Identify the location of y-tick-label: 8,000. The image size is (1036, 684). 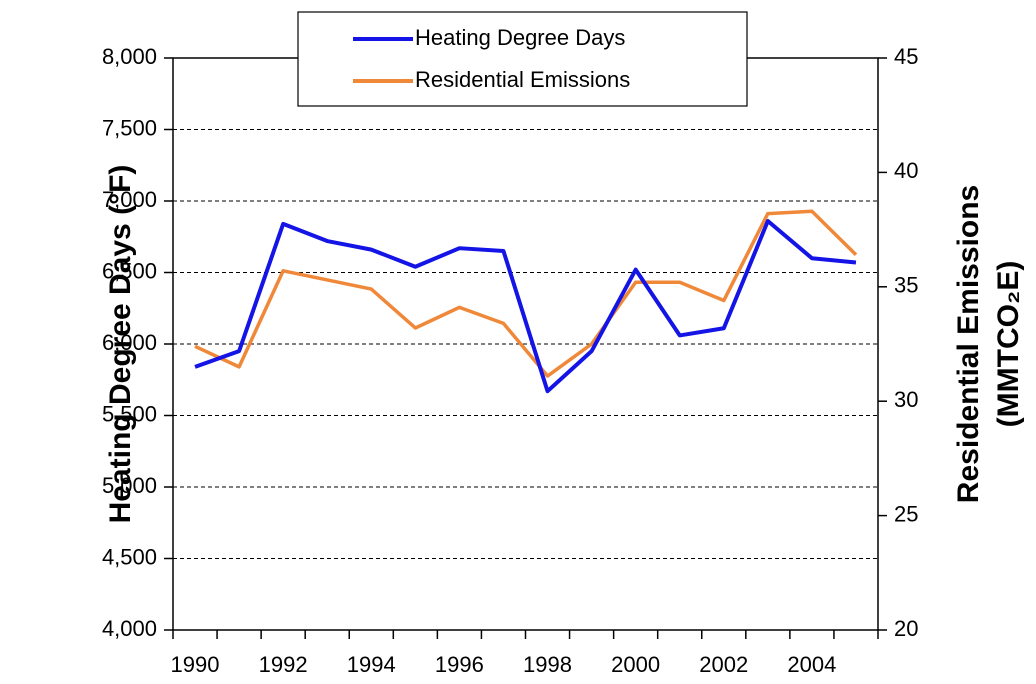
(129, 56).